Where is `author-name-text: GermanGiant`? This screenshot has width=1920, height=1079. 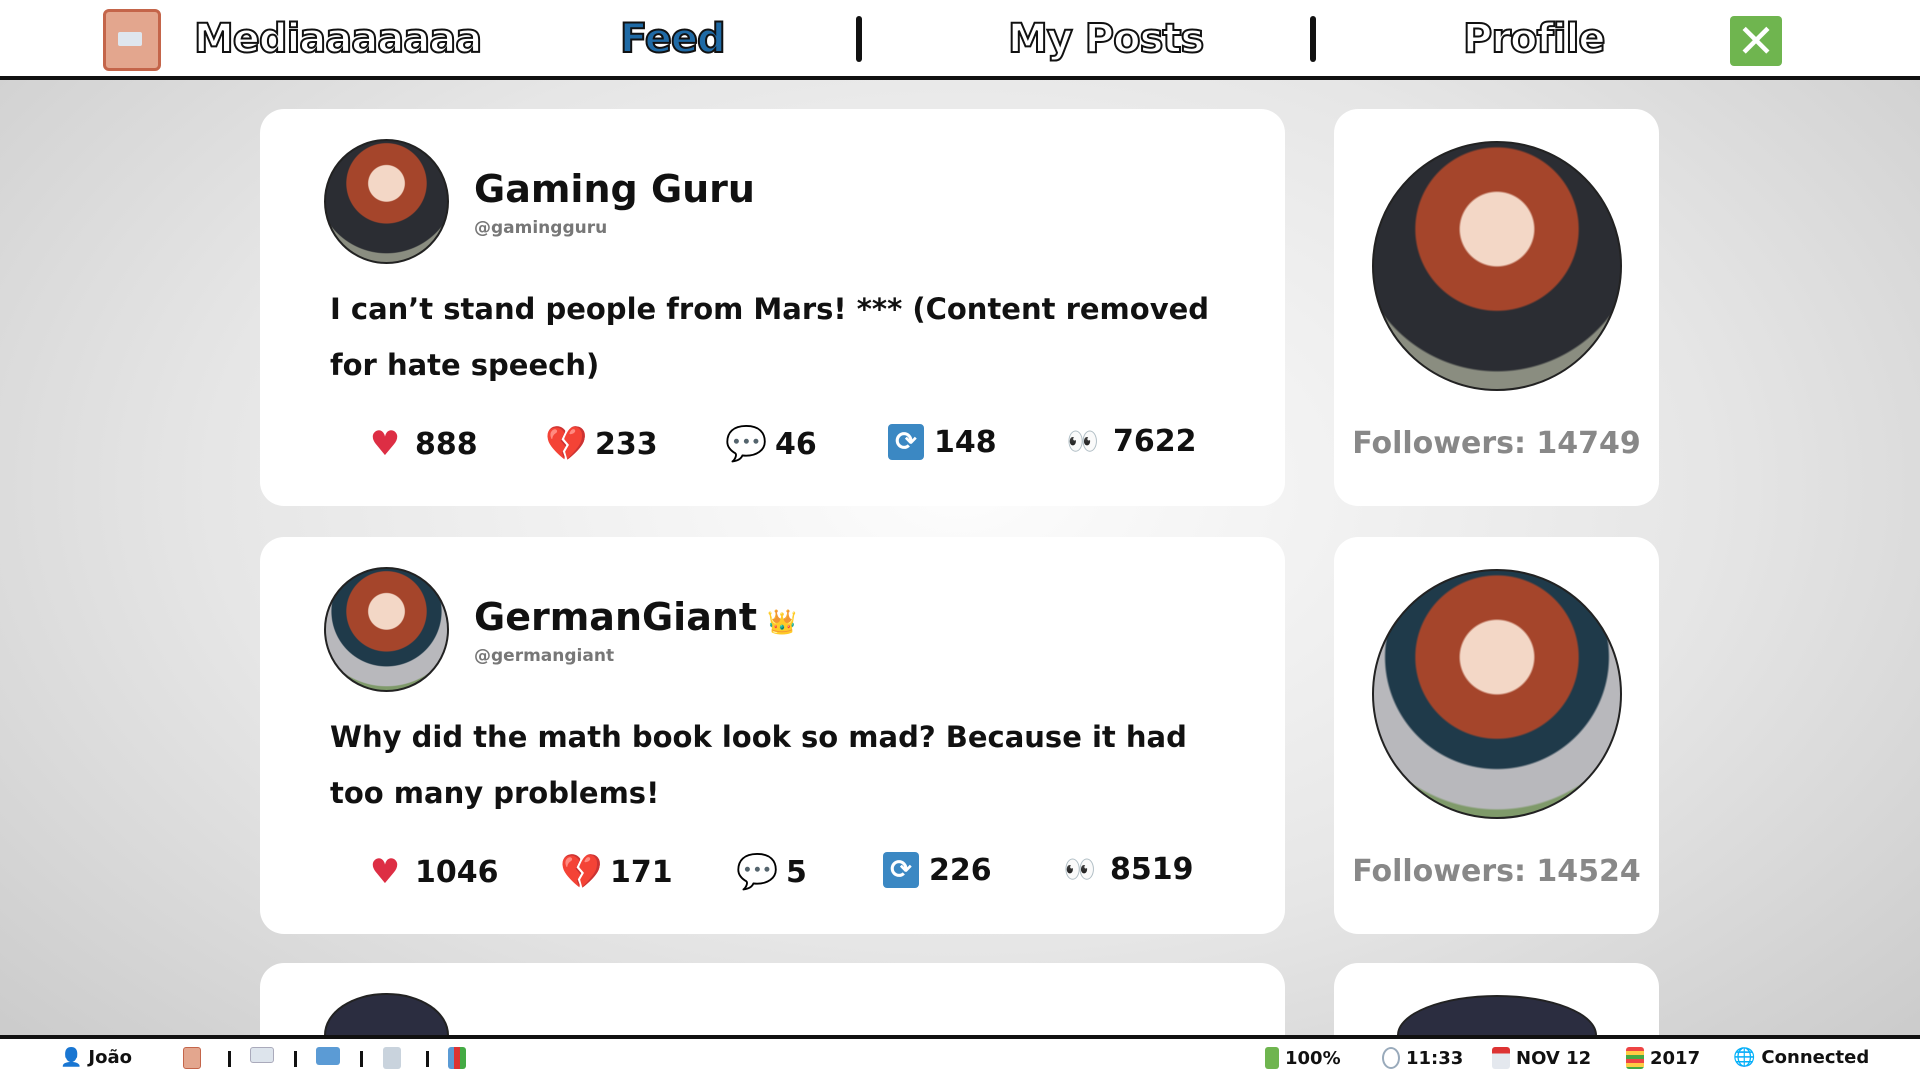
author-name-text: GermanGiant is located at coordinates (616, 617).